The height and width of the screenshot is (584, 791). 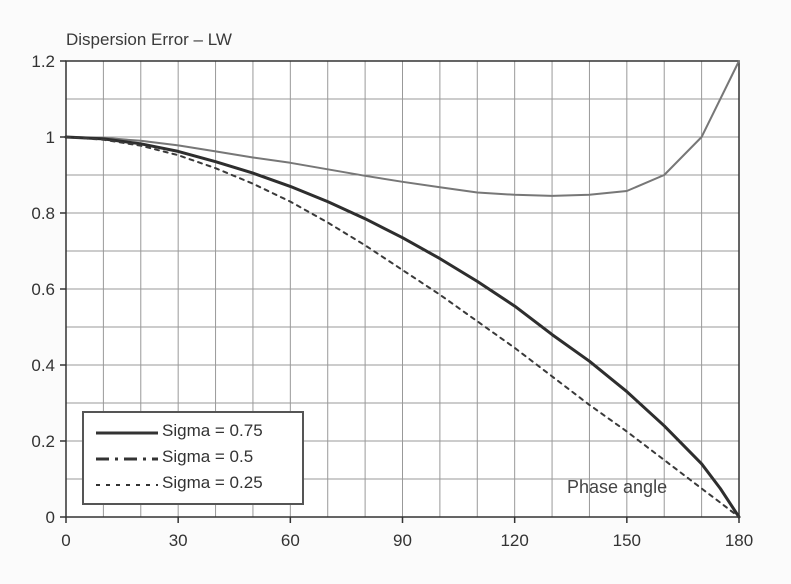 I want to click on x-tick-label: 120, so click(x=514, y=540).